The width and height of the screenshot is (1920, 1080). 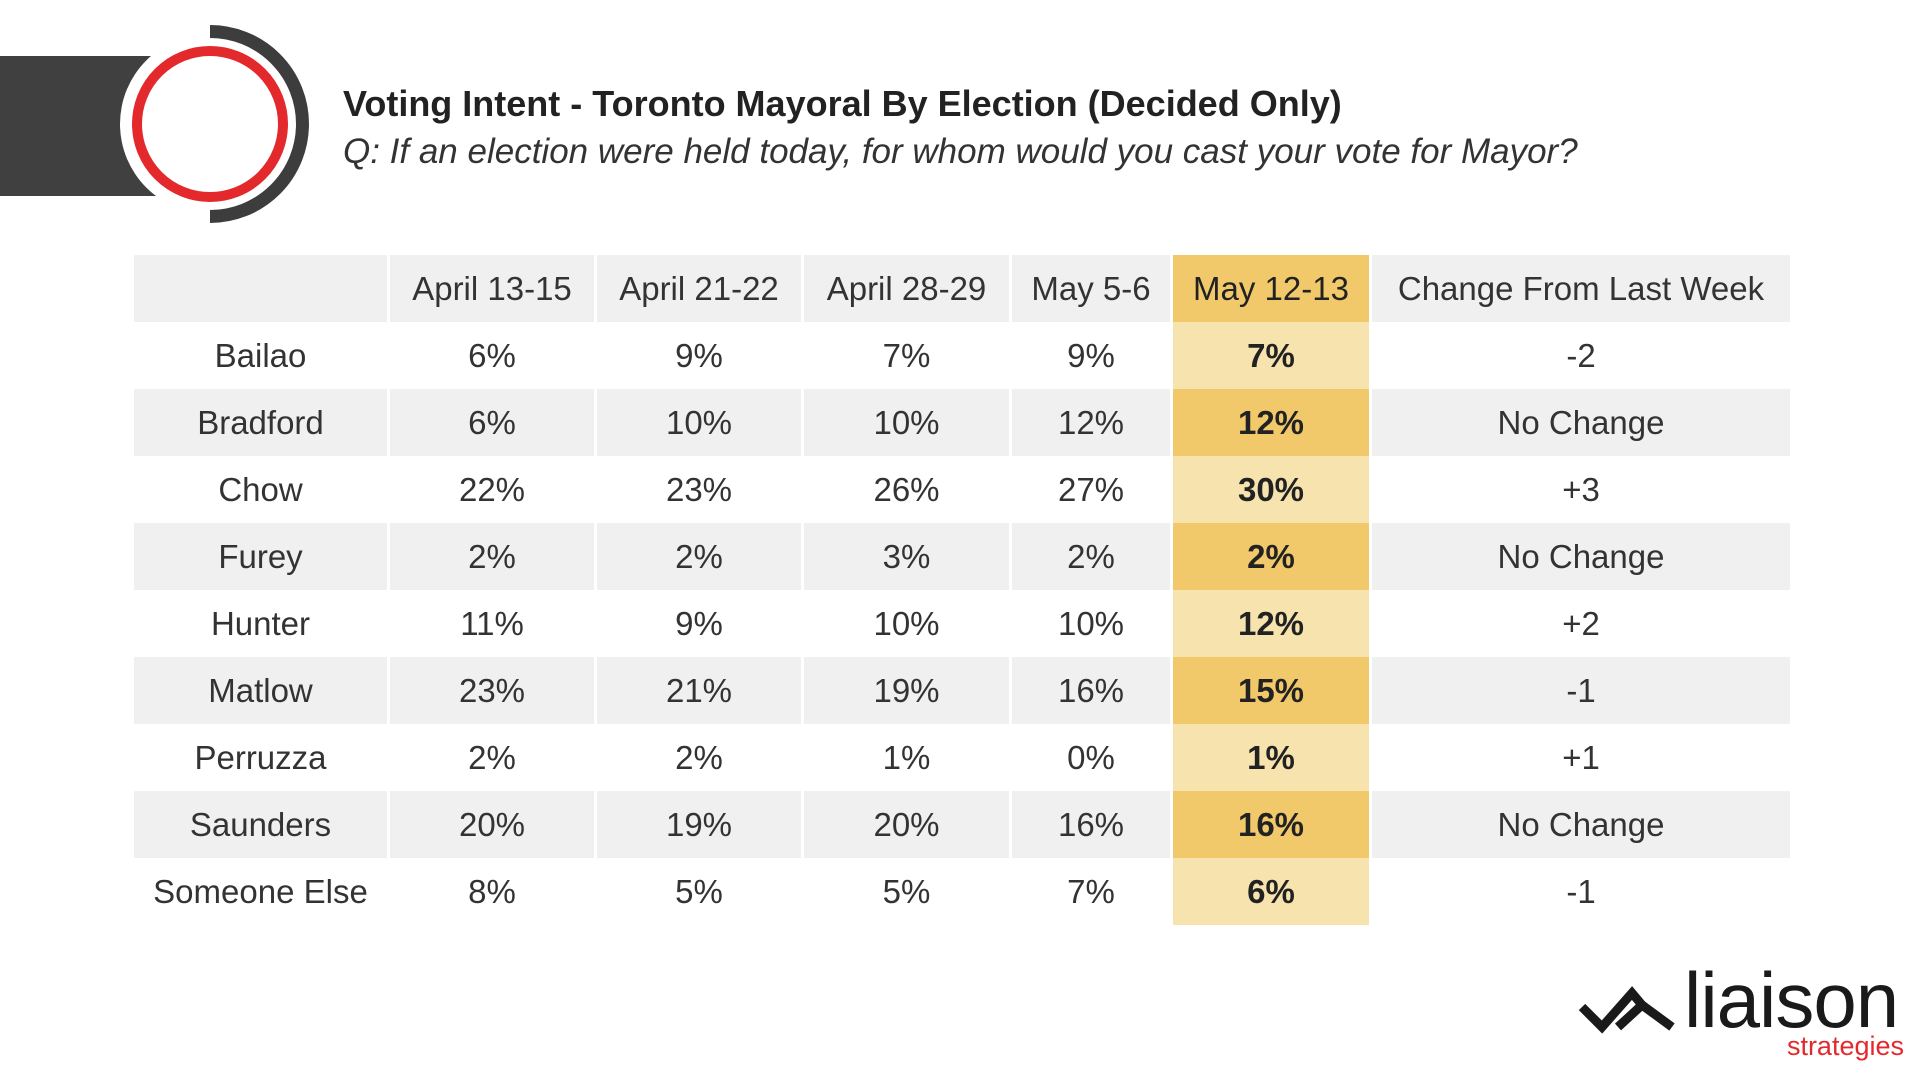 I want to click on table-row: Matlow 23% 21% 19% 16% 15% -1, so click(x=962, y=690).